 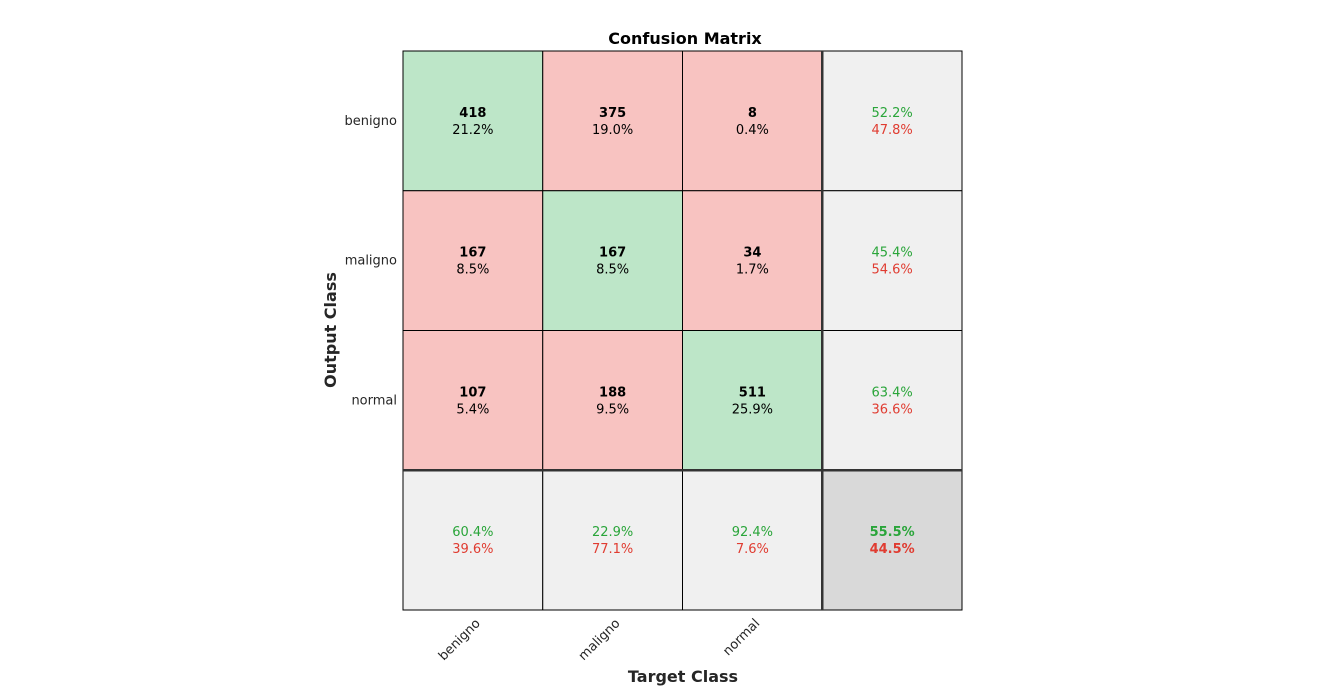 What do you see at coordinates (472, 409) in the screenshot?
I see `cell-percent-label: 5.4%` at bounding box center [472, 409].